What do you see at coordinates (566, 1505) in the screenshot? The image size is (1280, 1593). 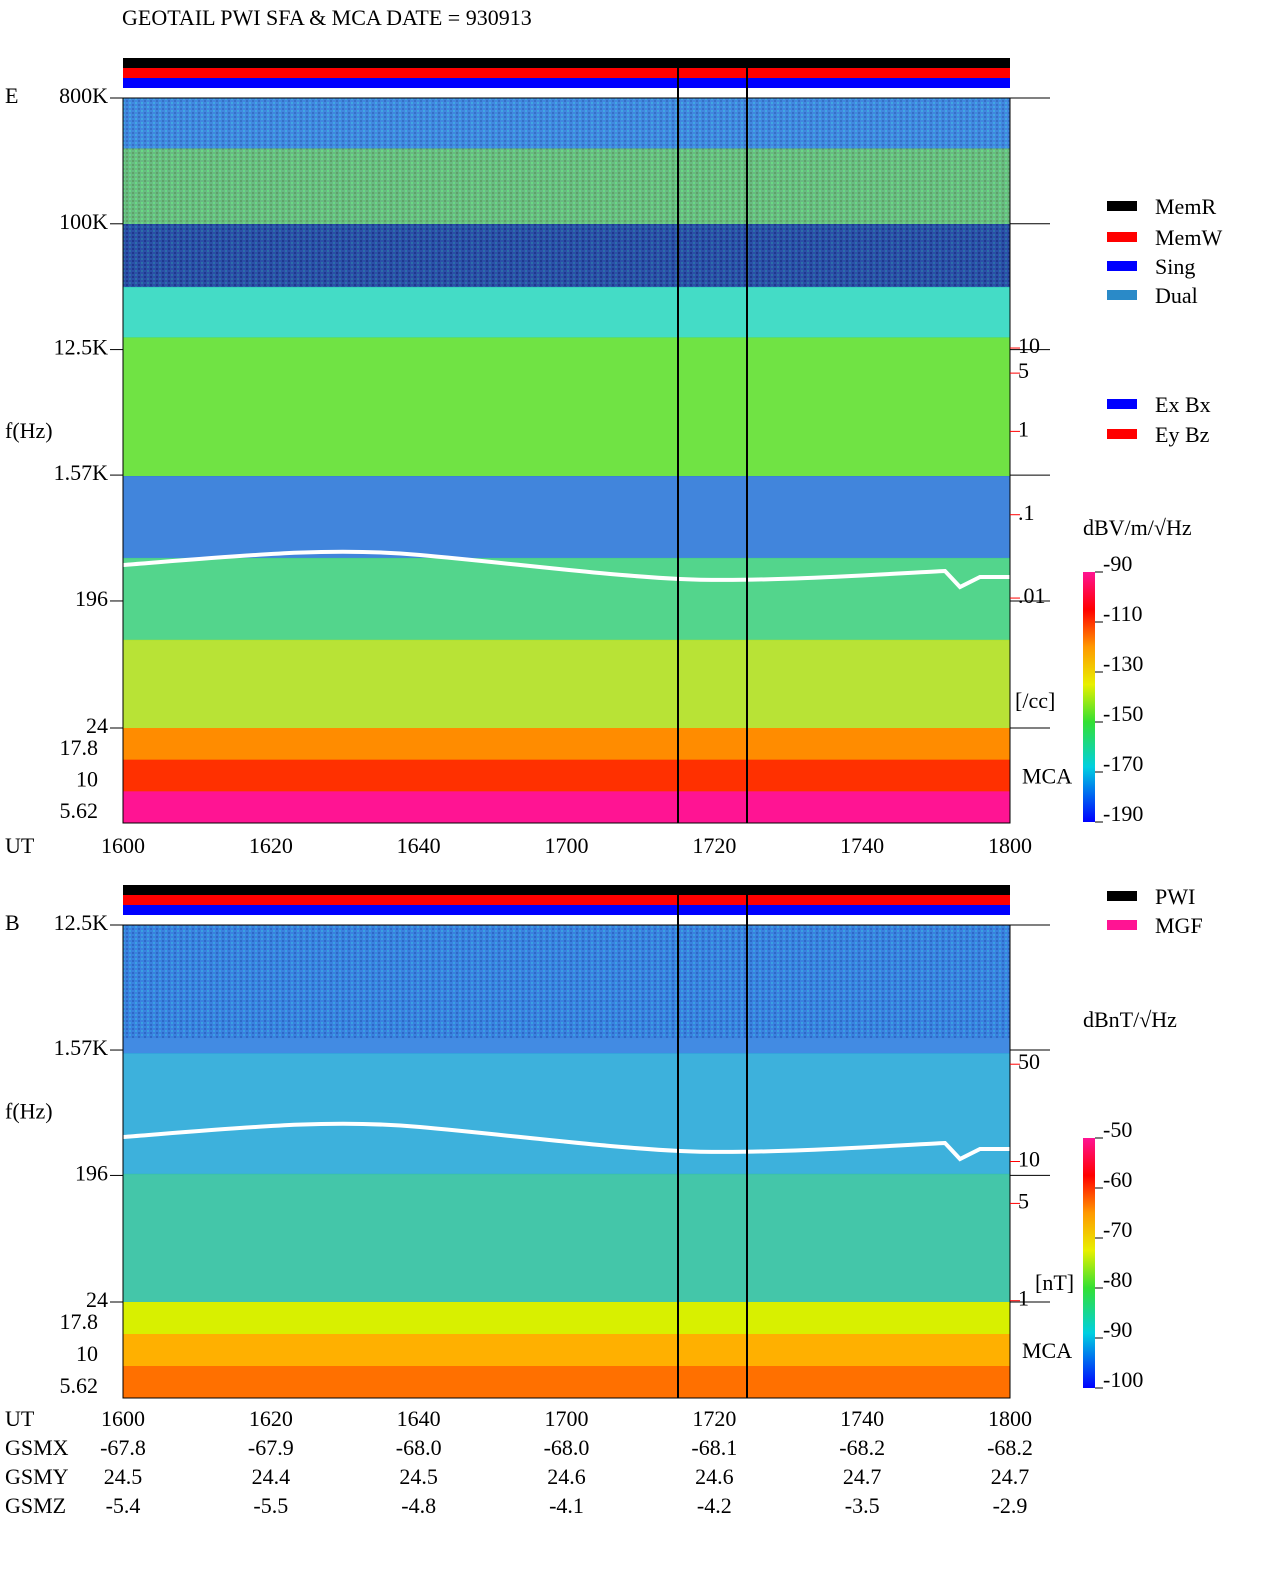 I see `ephemeris-value: -4.1` at bounding box center [566, 1505].